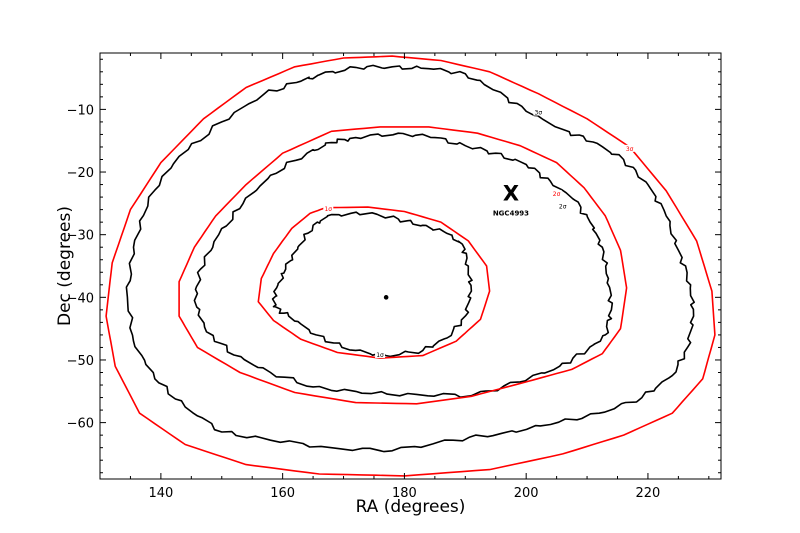 This screenshot has width=800, height=533. Describe the element at coordinates (386, 297) in the screenshot. I see `center-point` at that location.